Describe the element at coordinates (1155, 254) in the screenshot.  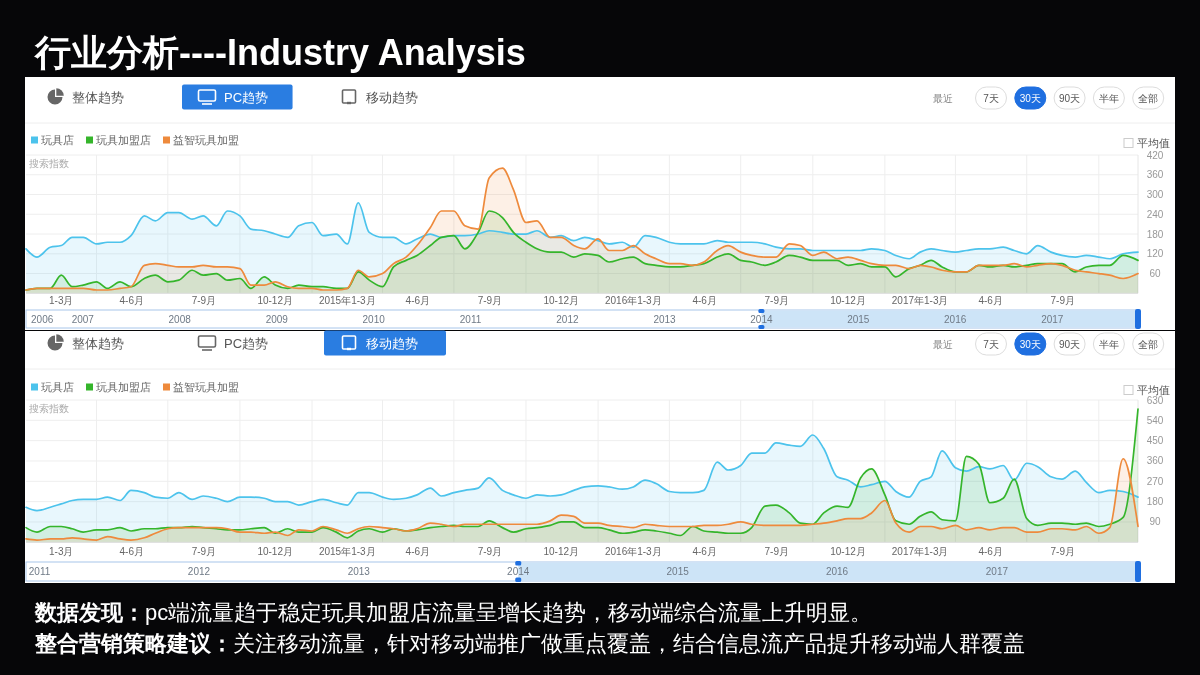
I see `y-tick-label: 120` at that location.